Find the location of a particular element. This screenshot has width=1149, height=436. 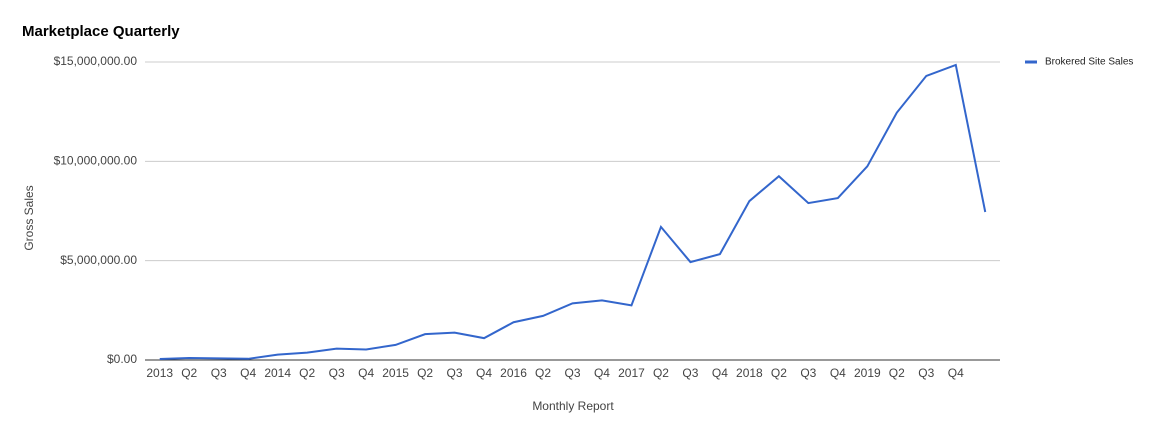

x-tick-label: 2018 is located at coordinates (749, 373).